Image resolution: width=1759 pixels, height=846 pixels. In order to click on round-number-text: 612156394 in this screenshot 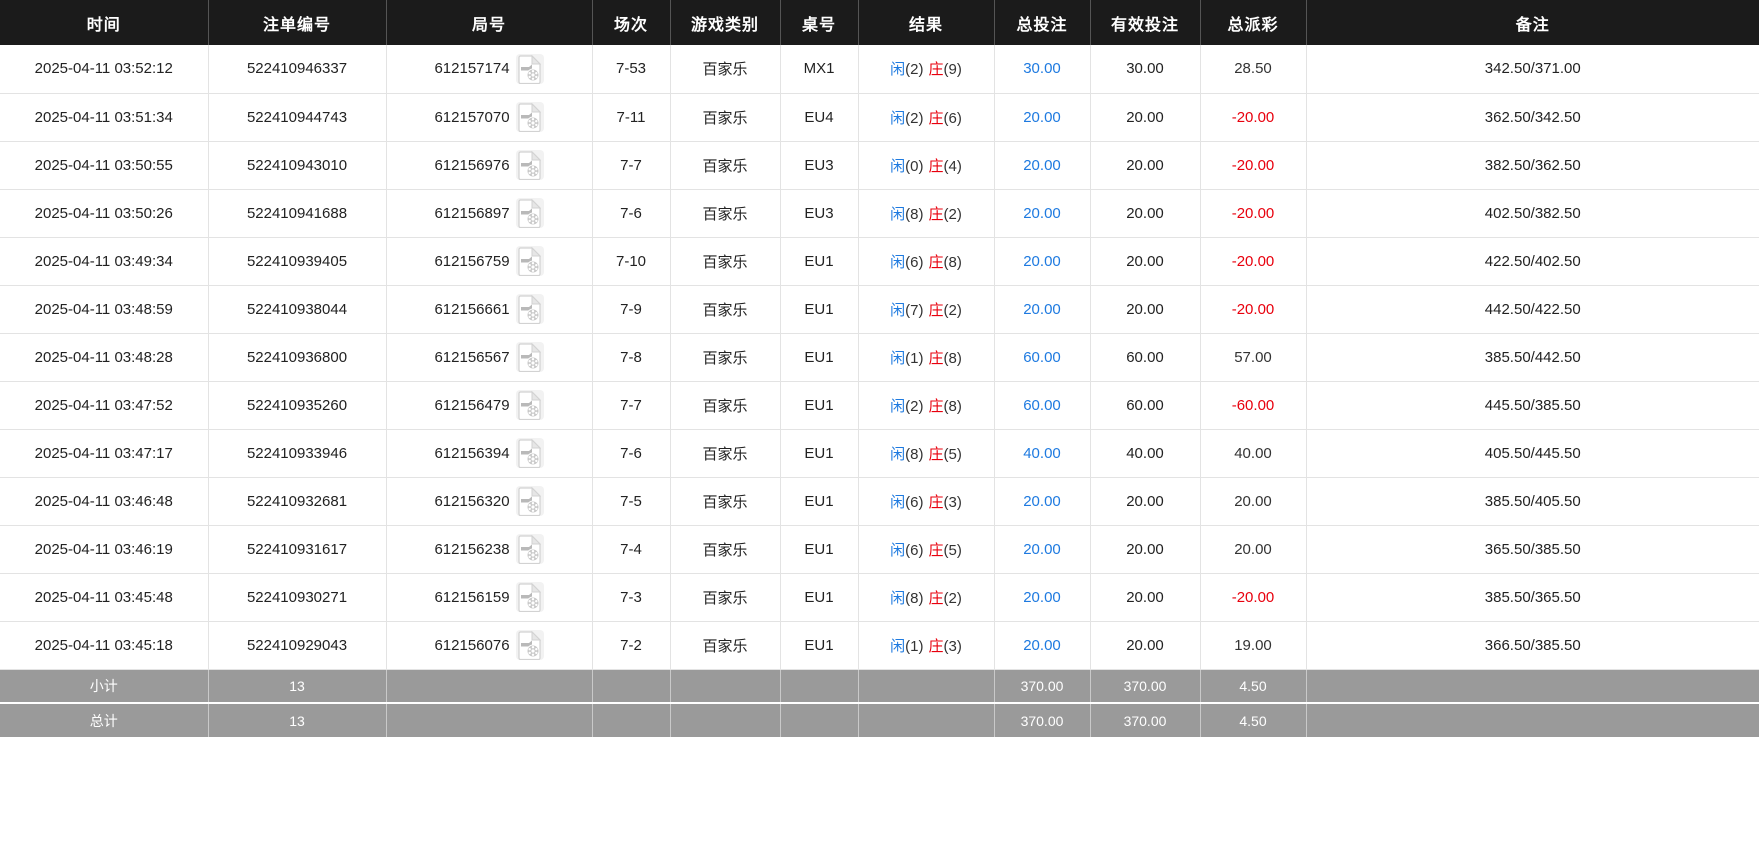, I will do `click(472, 453)`.